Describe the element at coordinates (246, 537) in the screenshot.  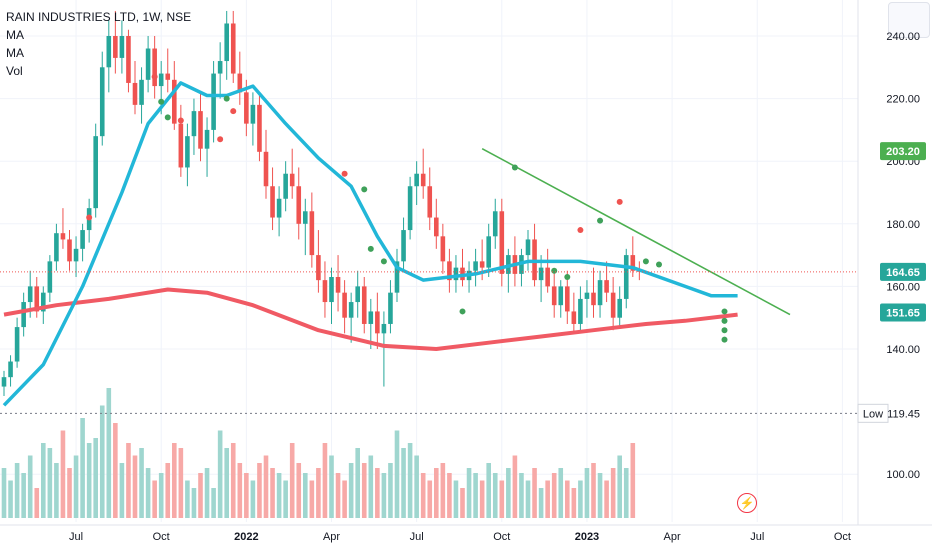
I see `time-tick-label: 2022` at that location.